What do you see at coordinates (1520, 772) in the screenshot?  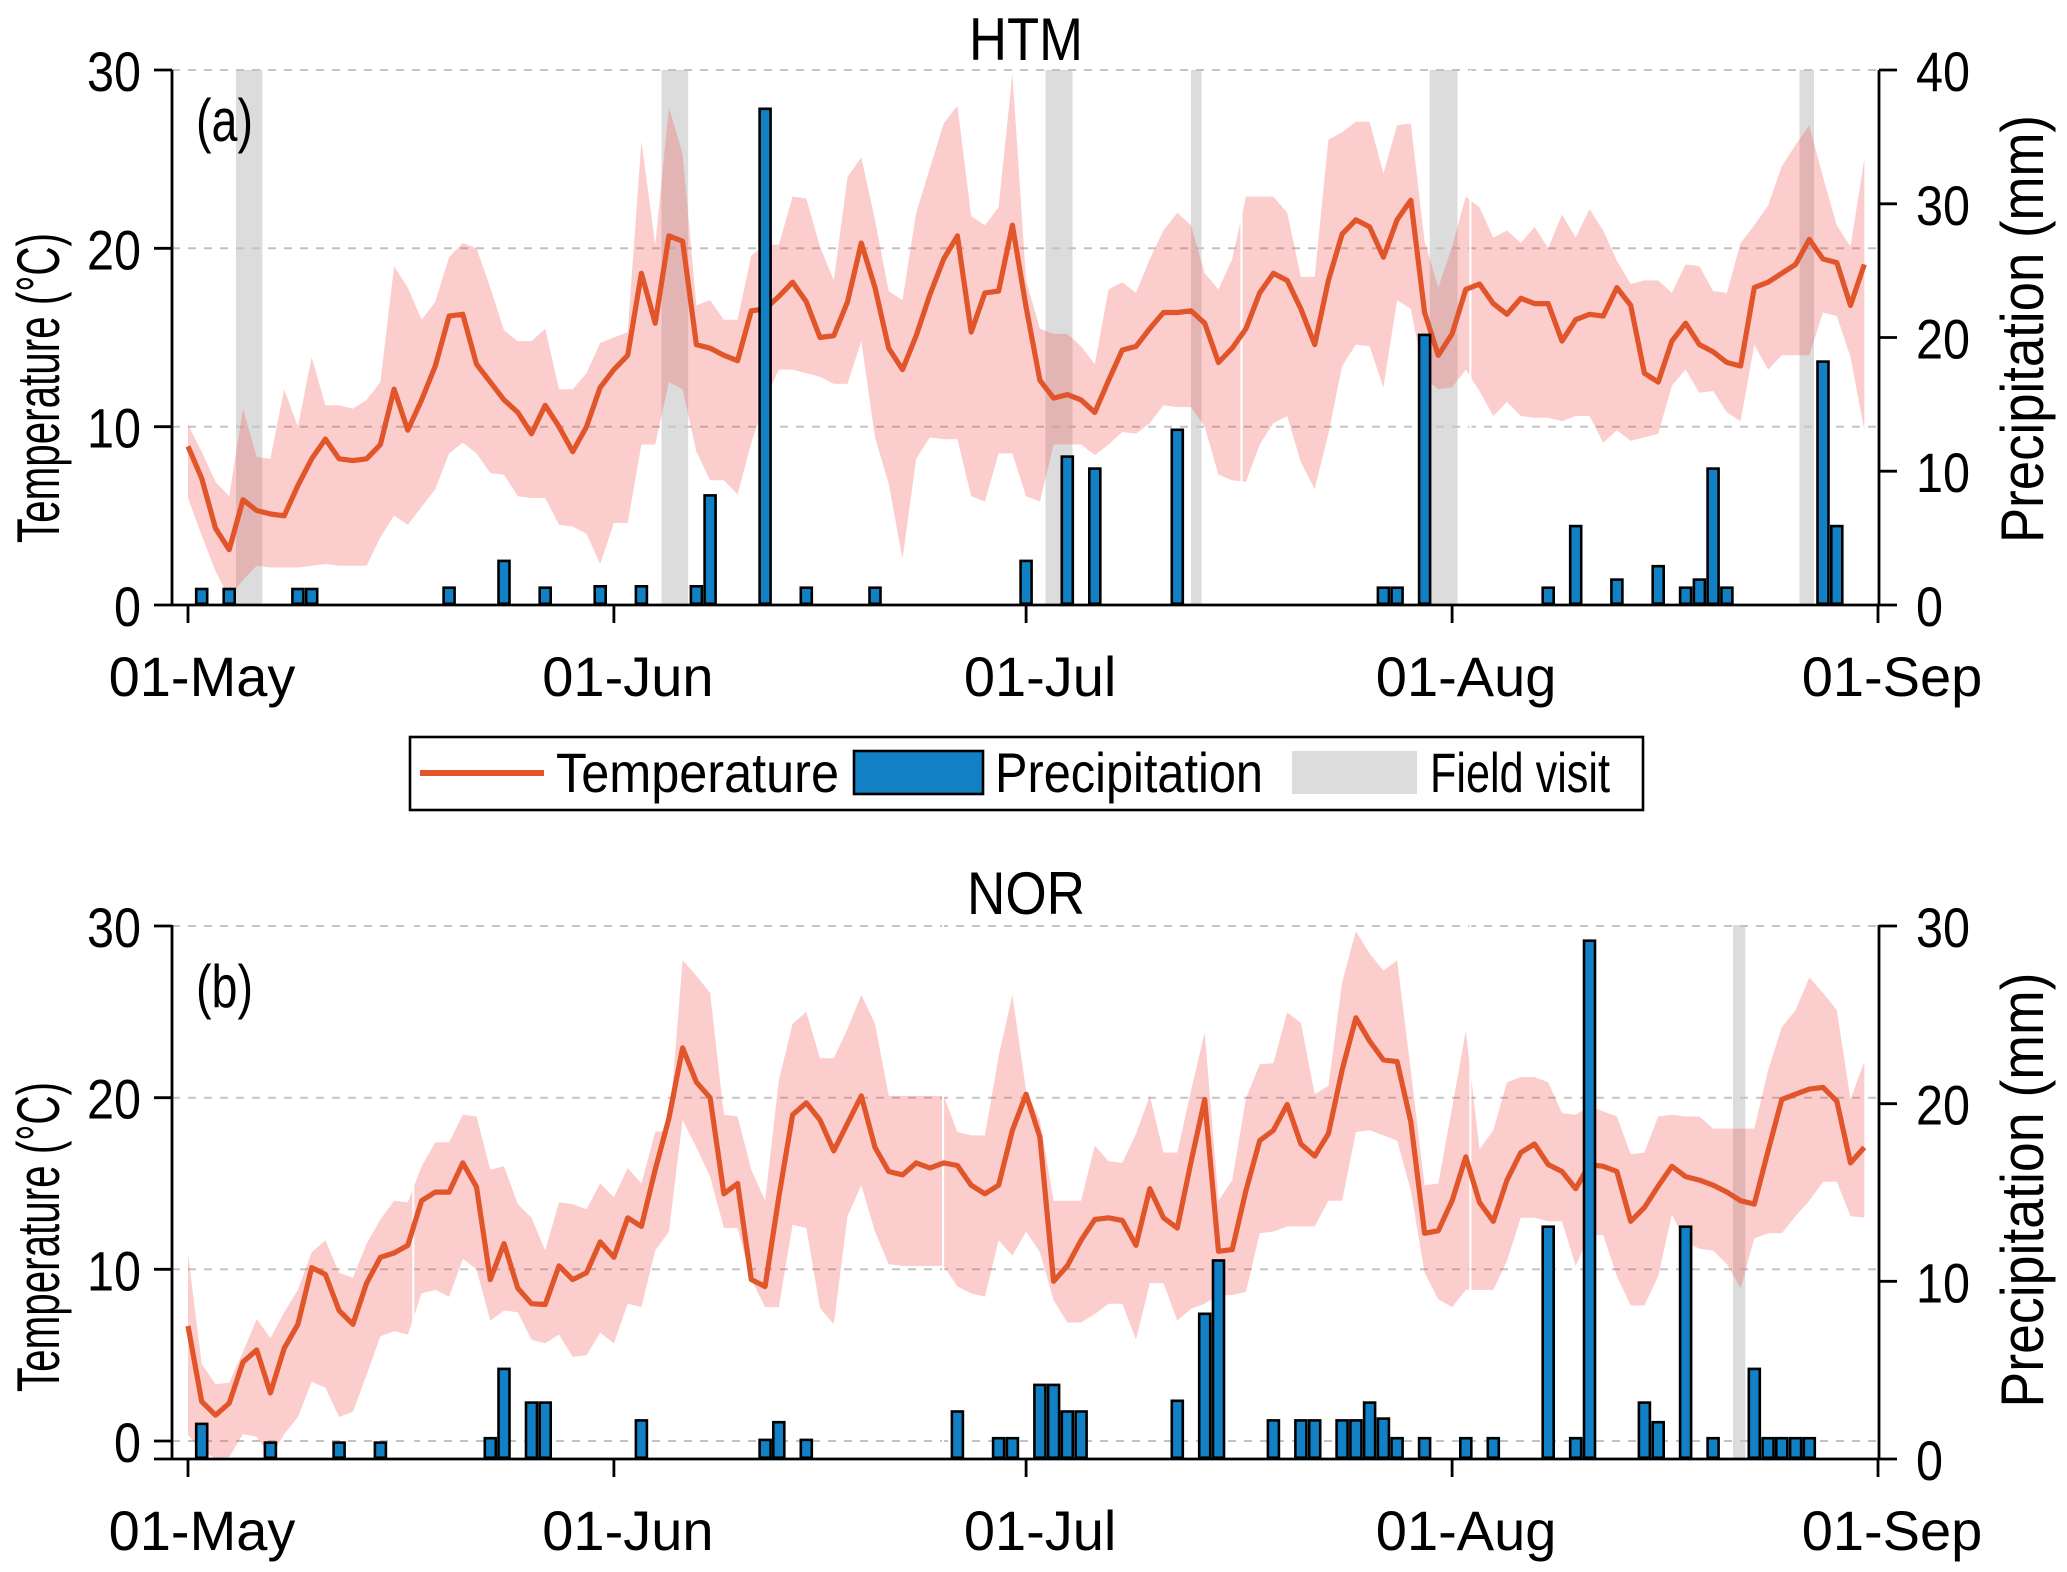 I see `svg-text: Field visit` at bounding box center [1520, 772].